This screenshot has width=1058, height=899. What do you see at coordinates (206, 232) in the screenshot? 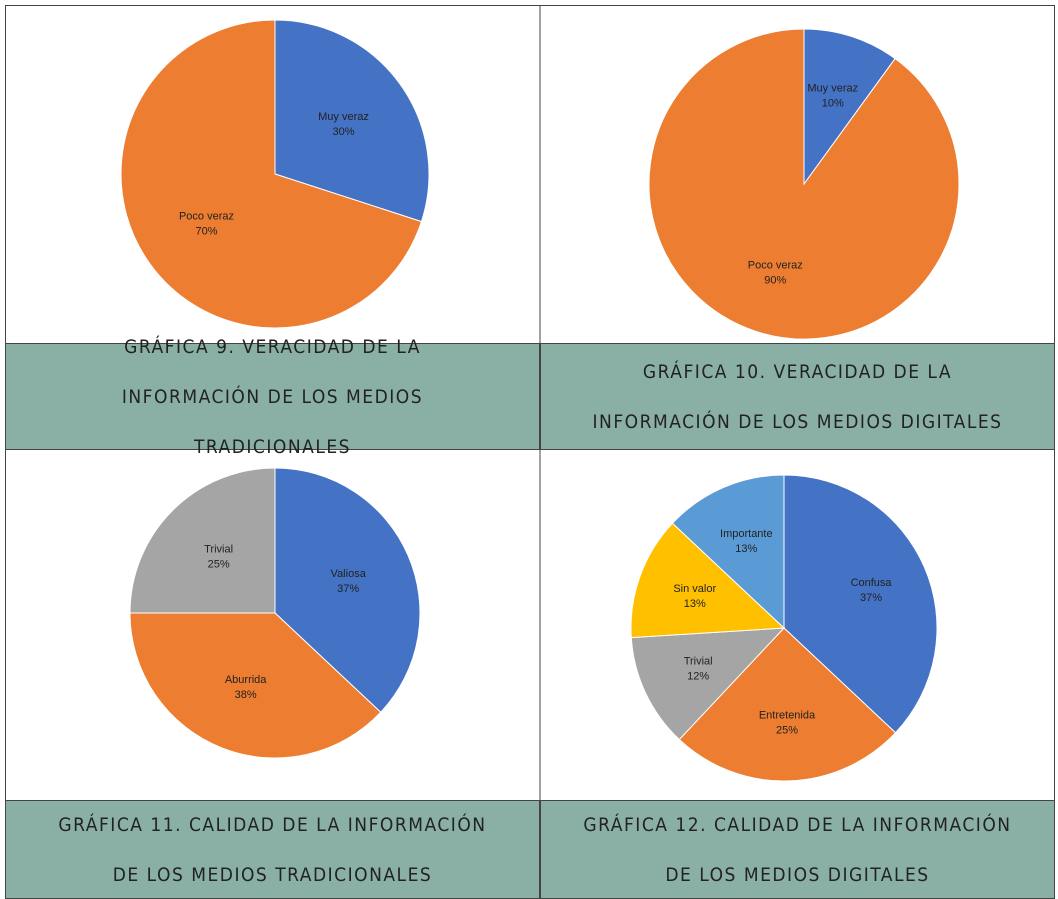
I see `slice-value-label: 70%` at bounding box center [206, 232].